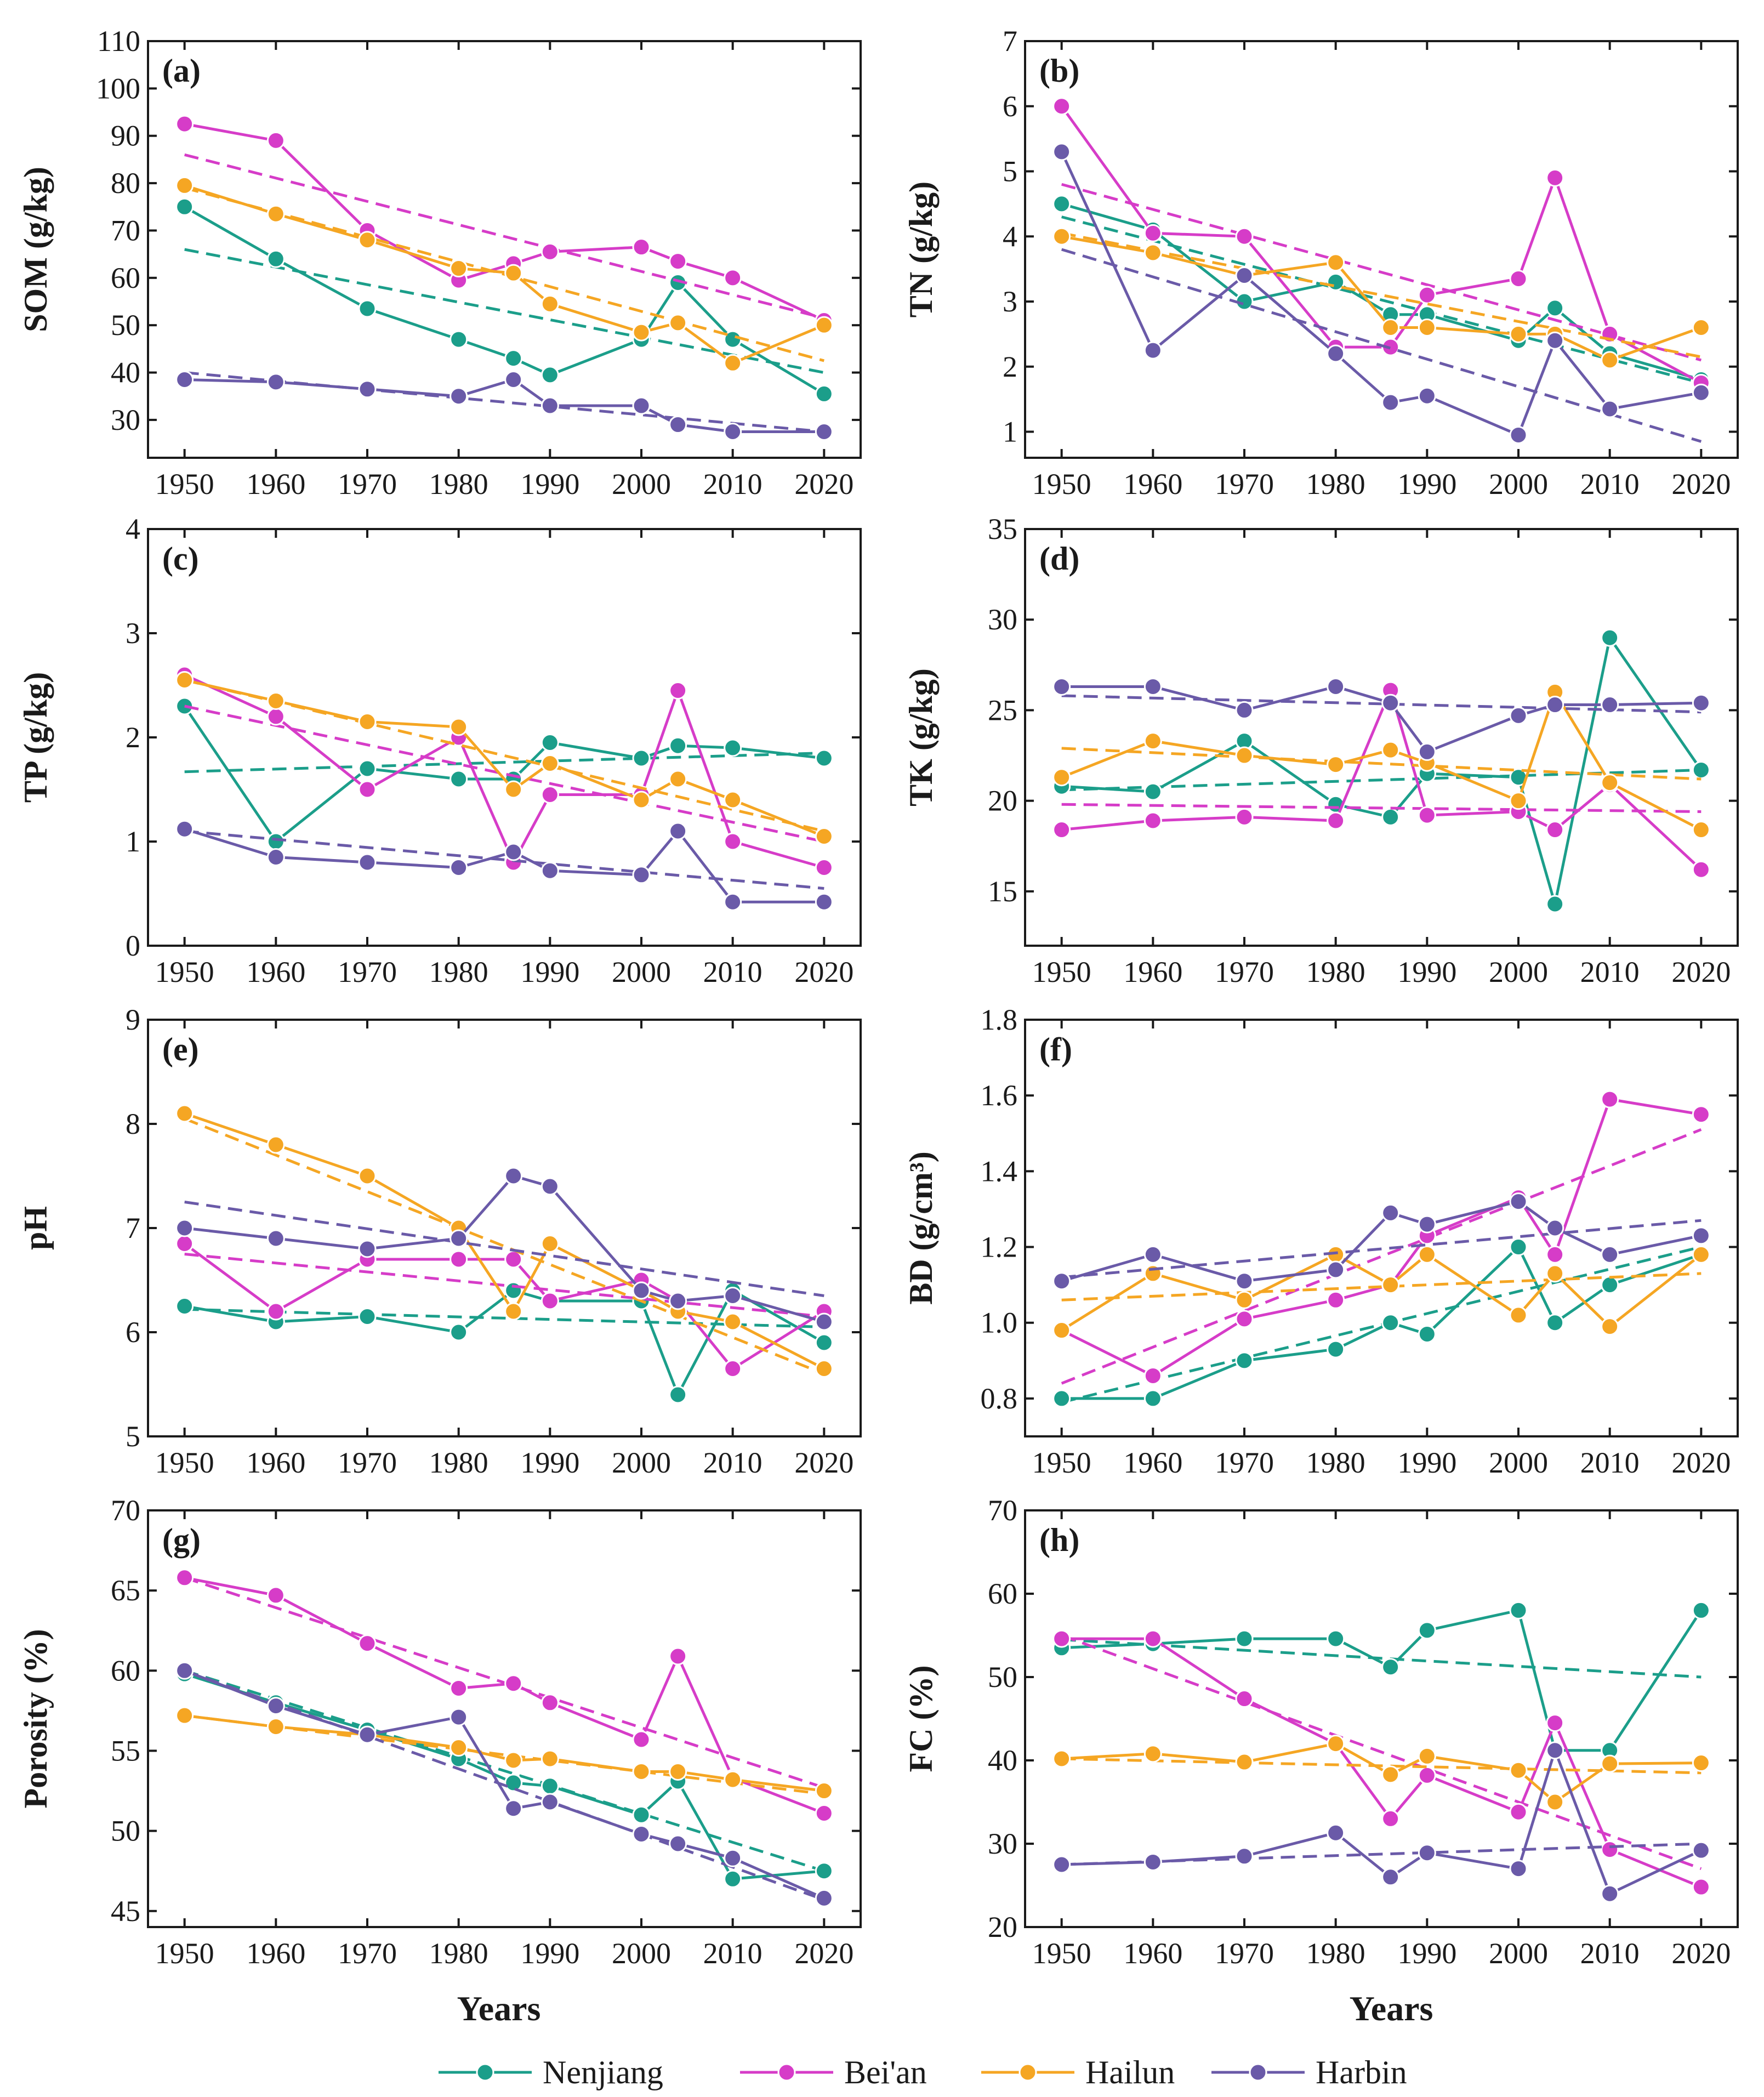  Describe the element at coordinates (1152, 972) in the screenshot. I see `x-tick-label: 1960` at that location.